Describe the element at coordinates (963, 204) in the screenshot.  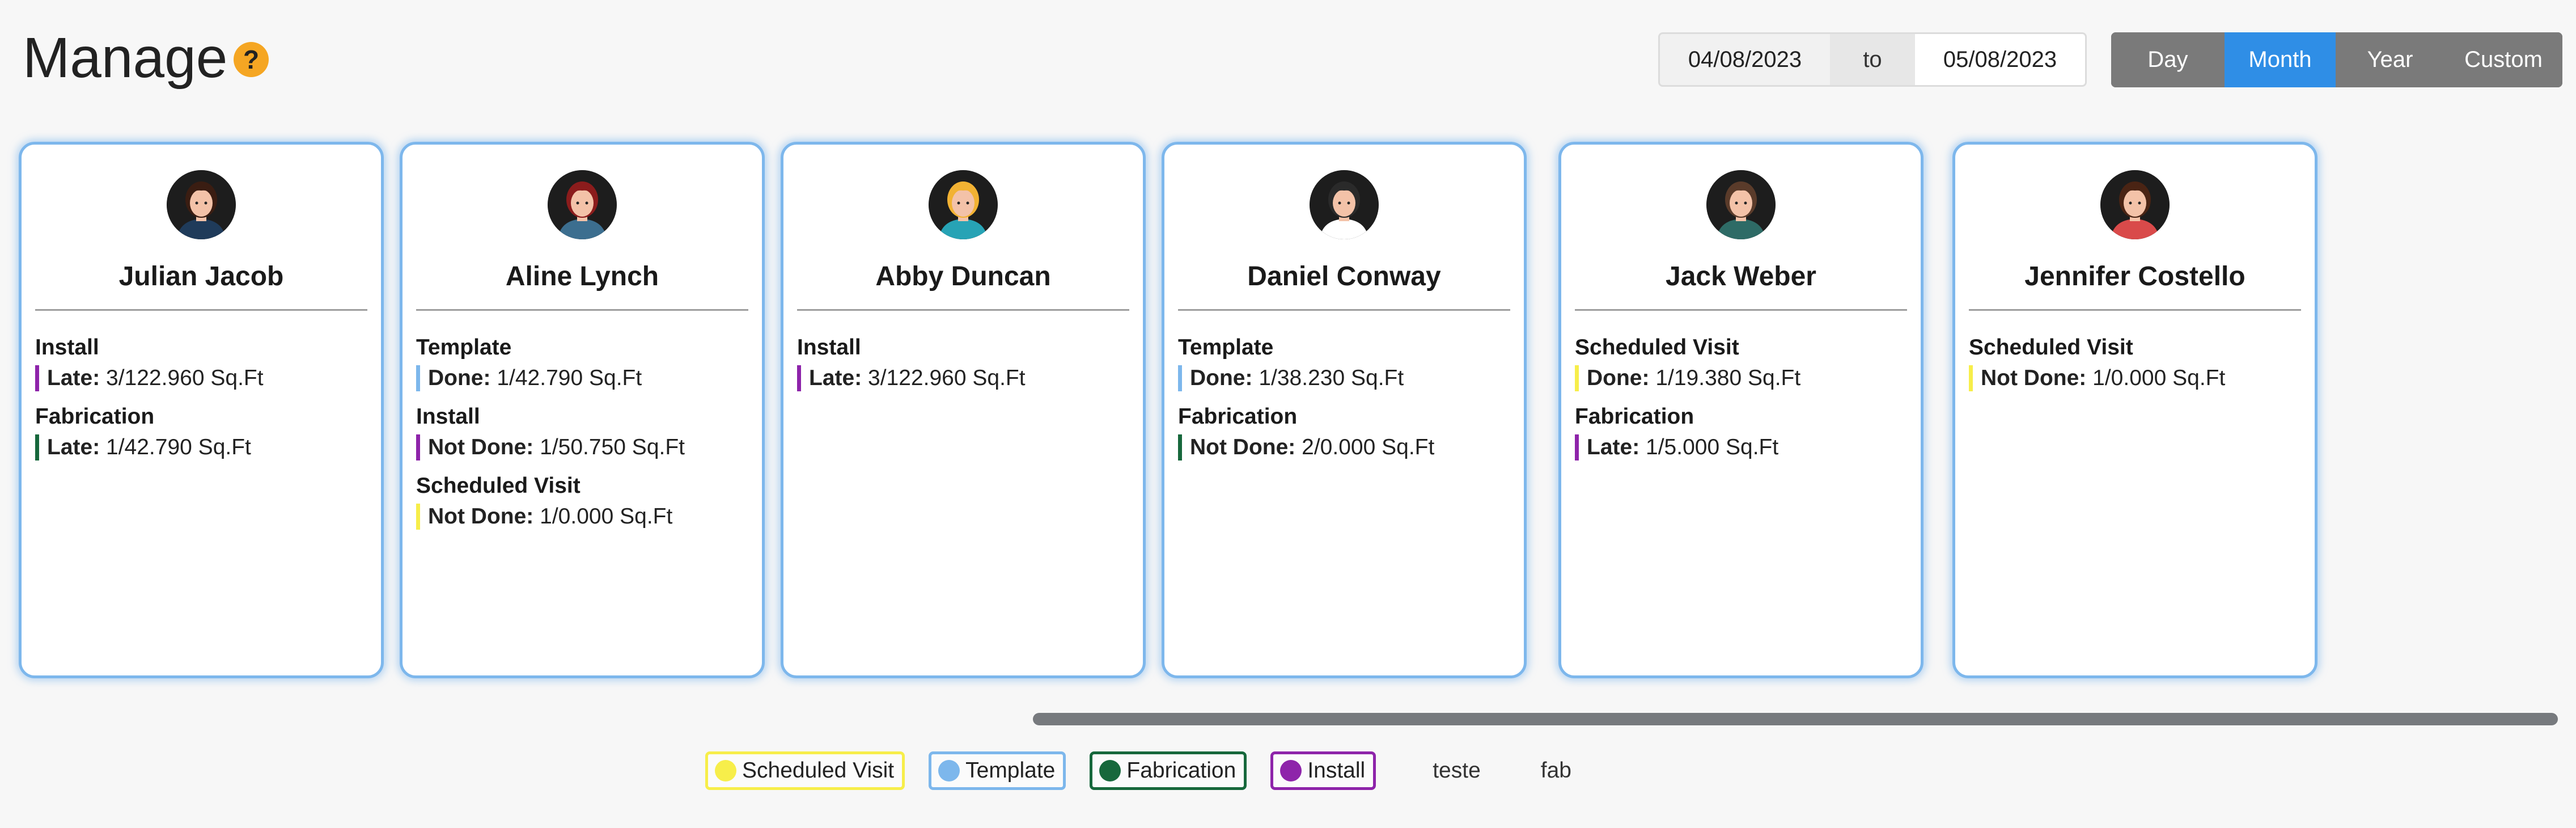
I see `avatar-female-blonde-hair-icon` at that location.